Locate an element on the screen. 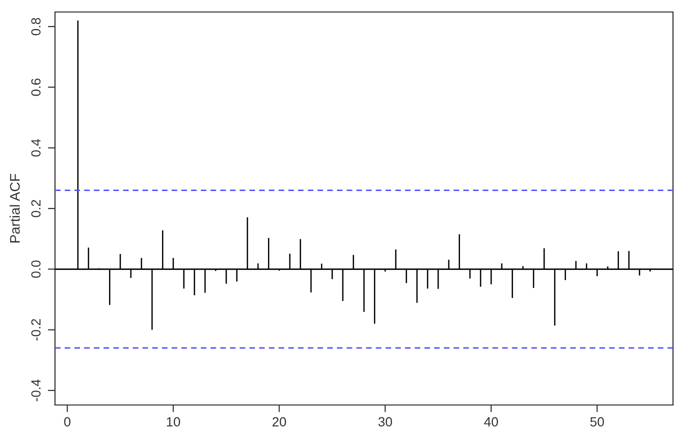 This screenshot has height=430, width=700. x-tick-label: 30 is located at coordinates (385, 421).